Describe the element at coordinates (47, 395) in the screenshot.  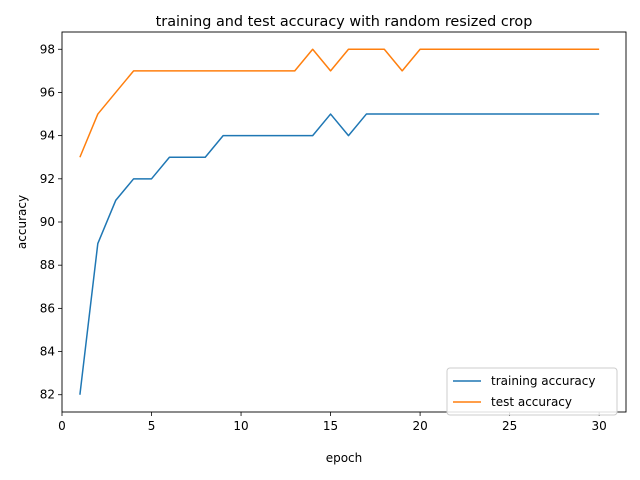
I see `y-tick-label: 82` at that location.